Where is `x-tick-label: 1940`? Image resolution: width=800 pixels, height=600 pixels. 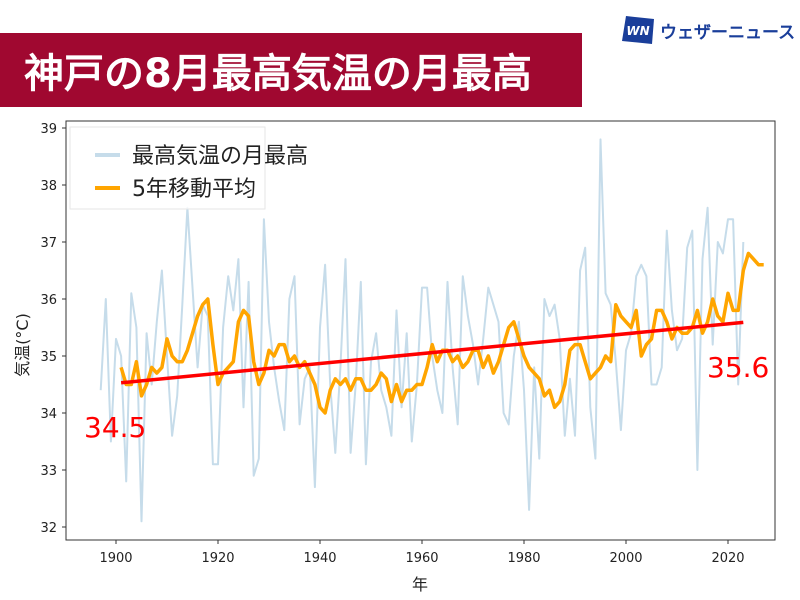
x-tick-label: 1940 is located at coordinates (319, 558).